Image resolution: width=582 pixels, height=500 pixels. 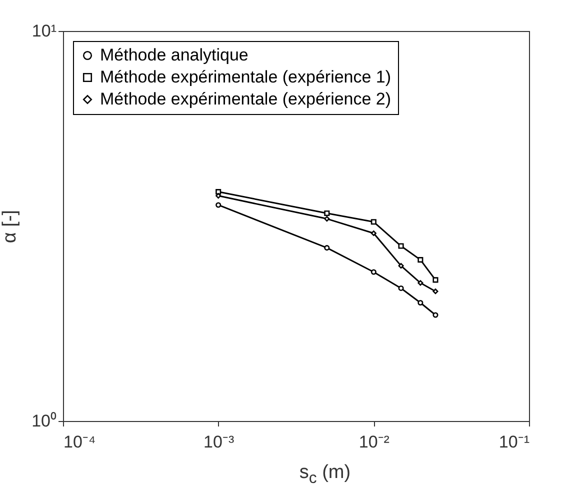 I want to click on x-tick-label: 10⁻³, so click(x=219, y=442).